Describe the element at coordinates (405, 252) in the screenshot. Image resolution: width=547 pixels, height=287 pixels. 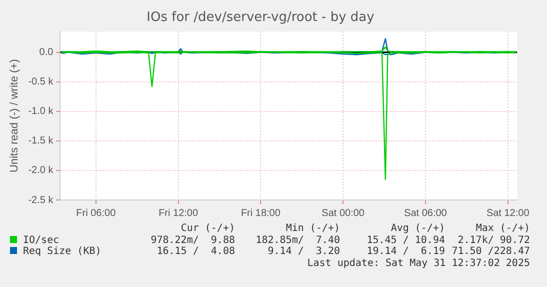
I see `text: 19.14 / 6.19` at that location.